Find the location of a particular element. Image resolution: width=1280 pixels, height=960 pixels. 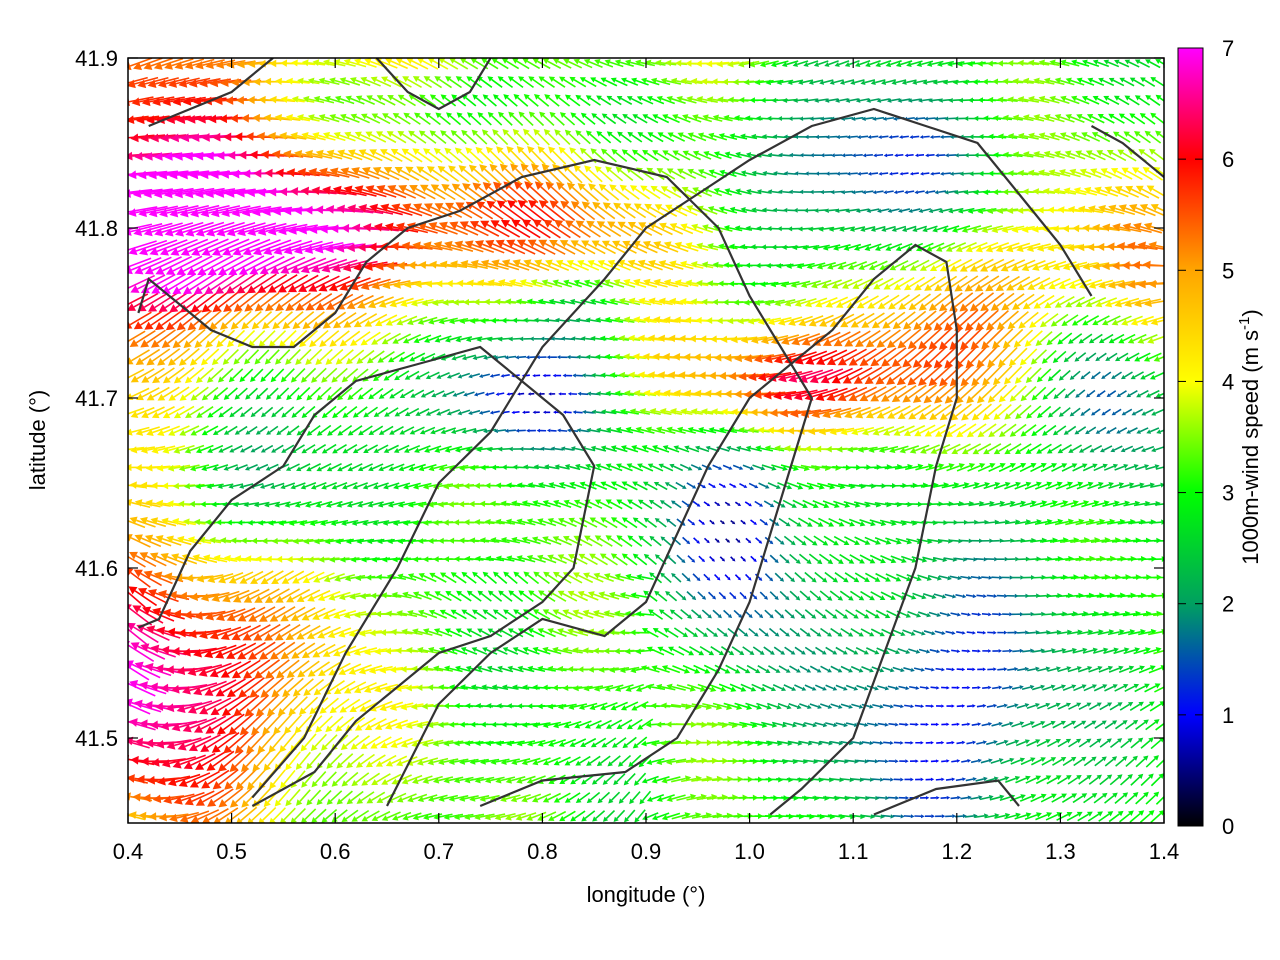

x-tick-label: 1.4 is located at coordinates (1164, 851).